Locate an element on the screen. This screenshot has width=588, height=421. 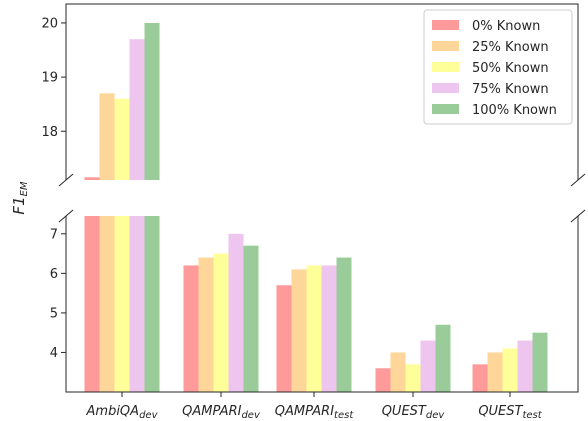
legend-box is located at coordinates (498, 67).